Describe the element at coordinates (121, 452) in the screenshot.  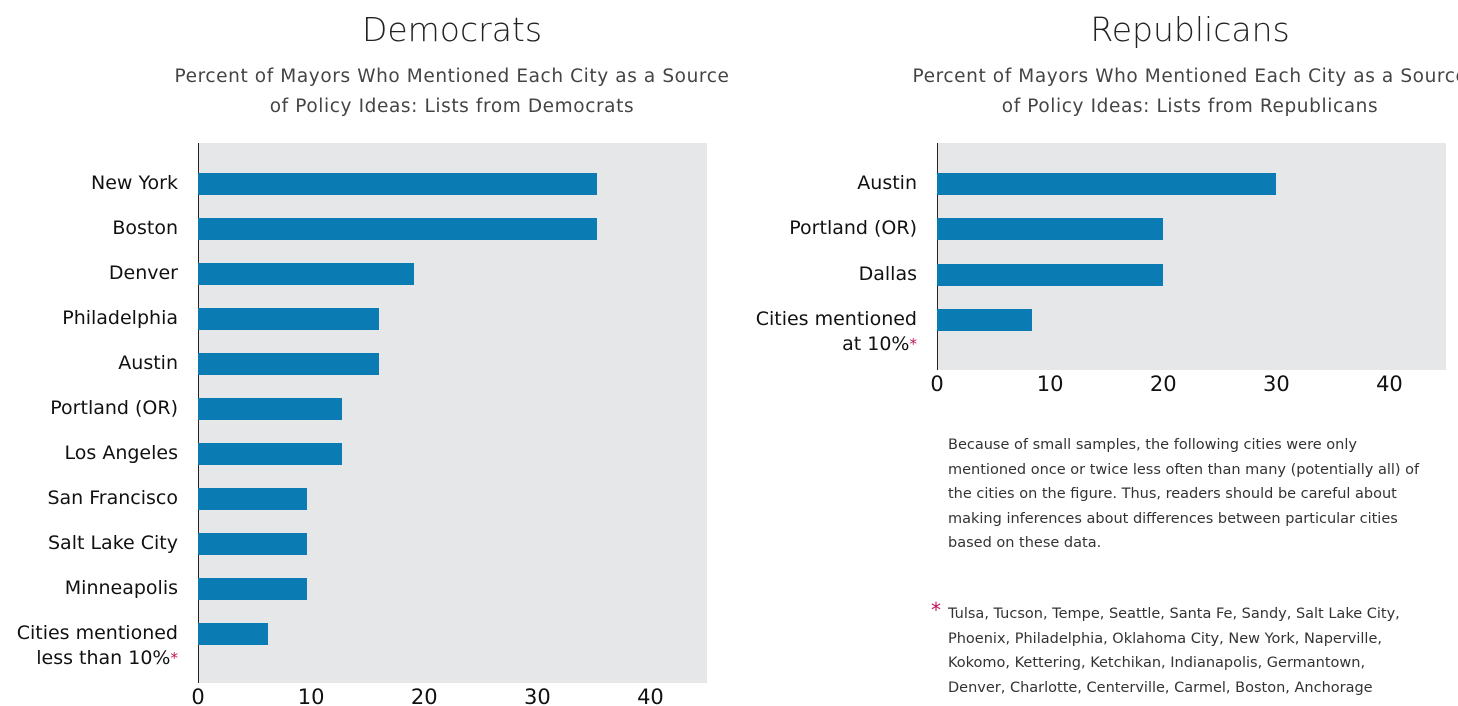
I see `category-text: Los Angeles` at that location.